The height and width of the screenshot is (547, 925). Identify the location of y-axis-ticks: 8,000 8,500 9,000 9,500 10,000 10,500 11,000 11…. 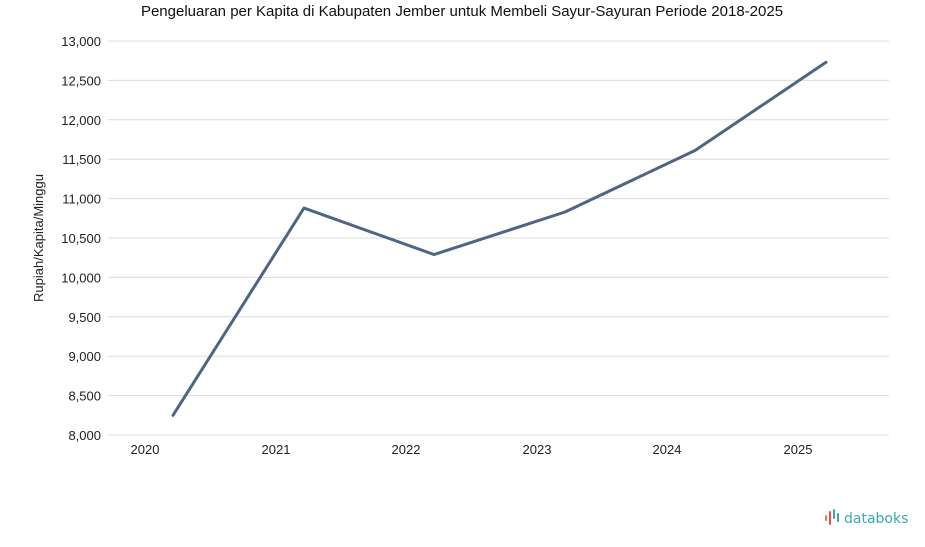
(81, 238).